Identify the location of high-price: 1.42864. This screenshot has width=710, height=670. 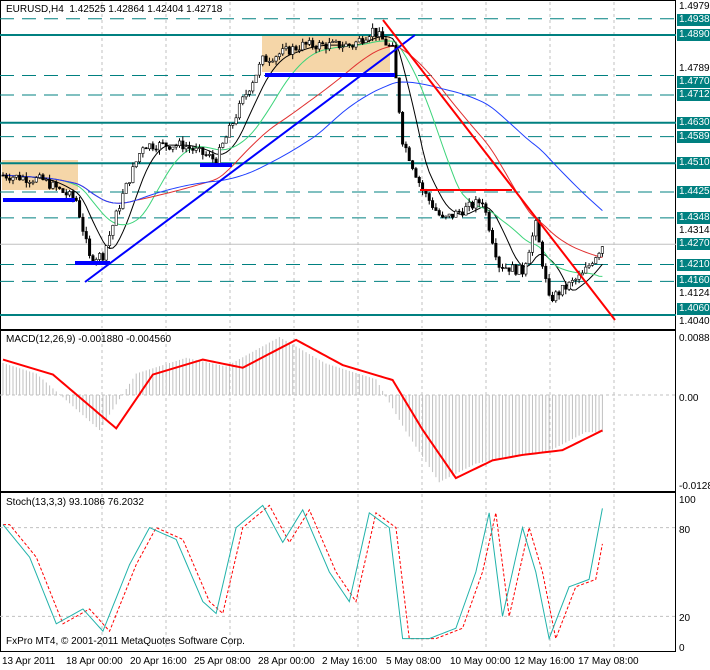
(126, 9).